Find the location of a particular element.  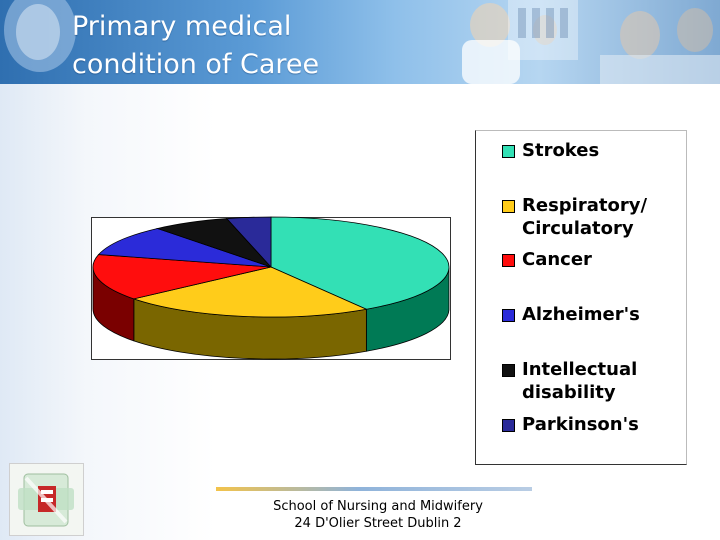

footer-divider is located at coordinates (374, 489).